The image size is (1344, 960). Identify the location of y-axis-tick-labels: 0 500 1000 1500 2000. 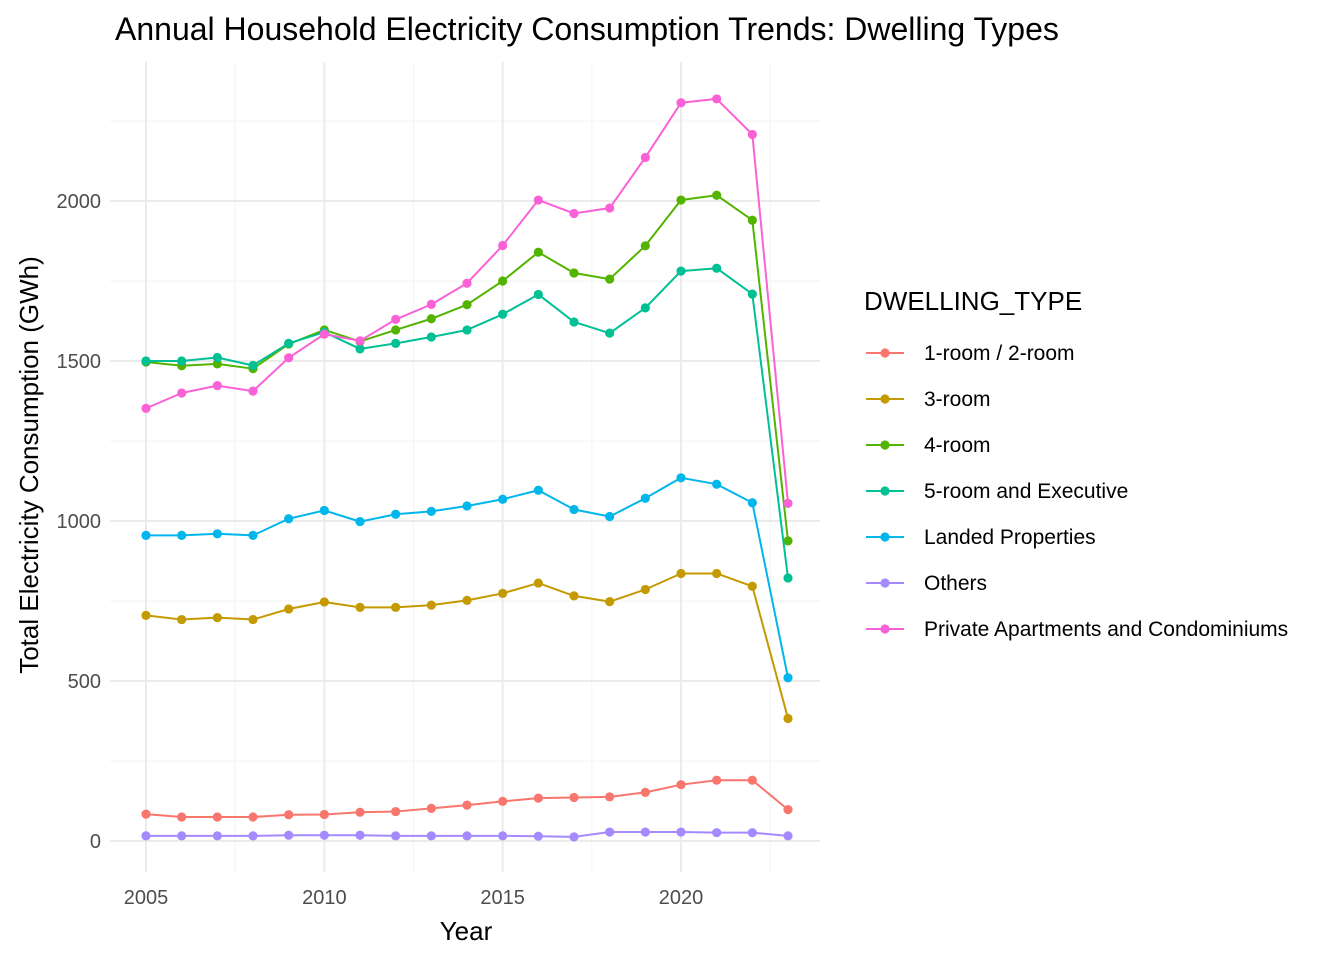
(79, 522).